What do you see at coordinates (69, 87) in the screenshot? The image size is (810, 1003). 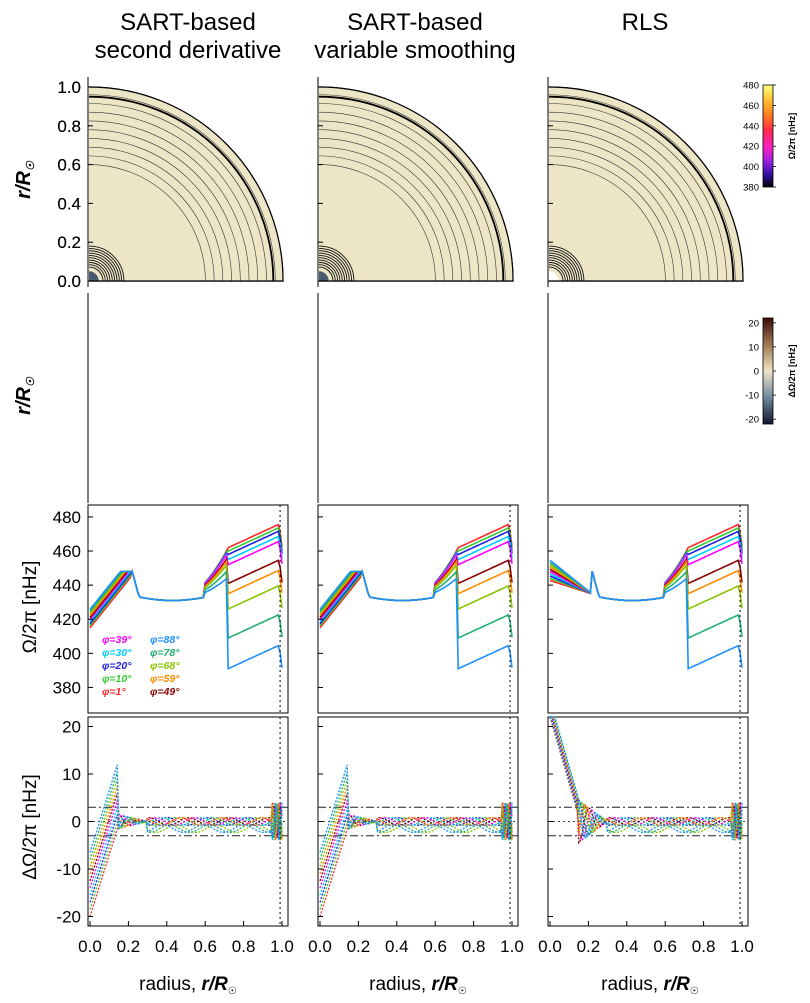 I see `y-tick-label: 1.0` at bounding box center [69, 87].